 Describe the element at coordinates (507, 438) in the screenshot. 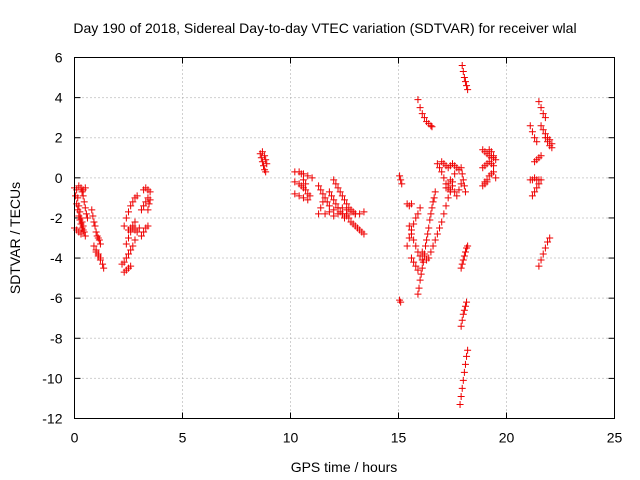

I see `x-tick-label: 20` at that location.